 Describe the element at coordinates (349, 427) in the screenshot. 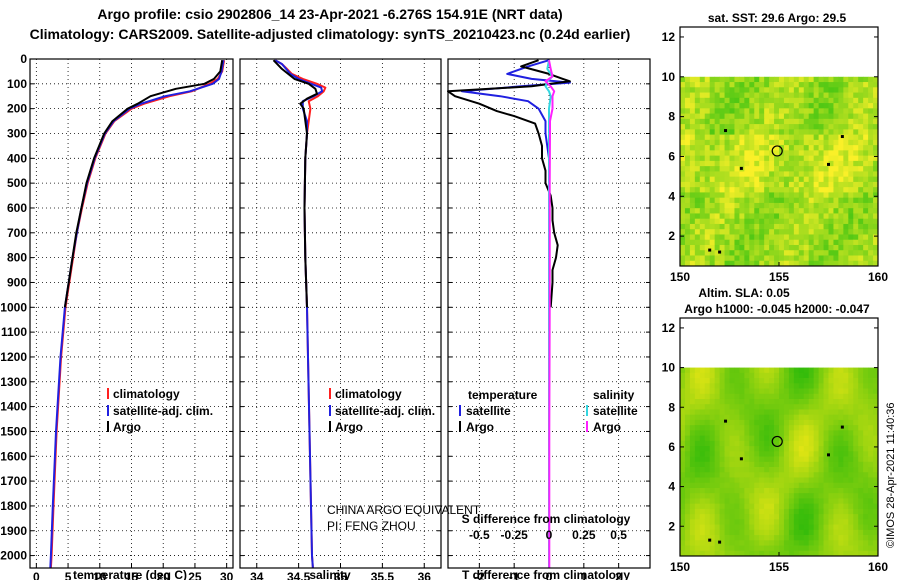

I see `legend-label-argo: Argo` at that location.